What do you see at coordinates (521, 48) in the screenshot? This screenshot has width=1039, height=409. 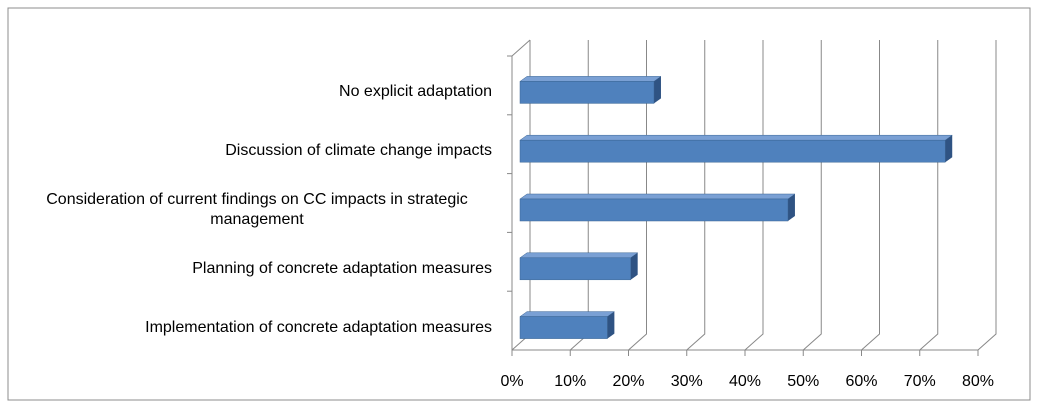 I see `axis-line` at bounding box center [521, 48].